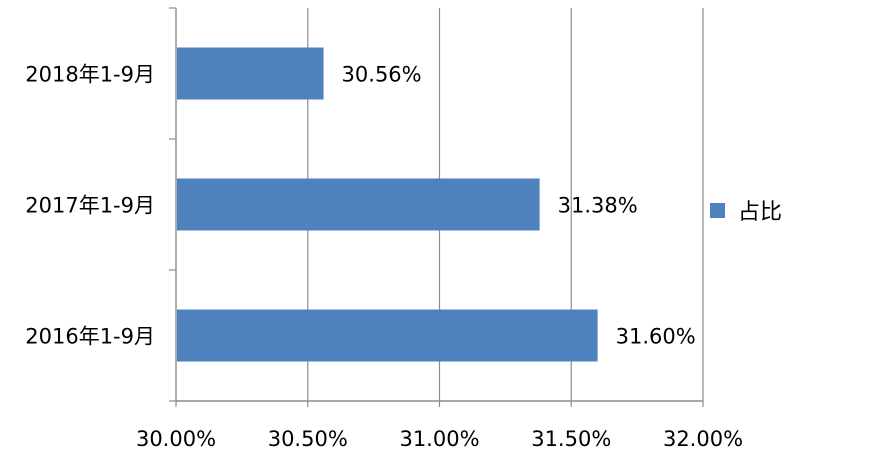 The width and height of the screenshot is (871, 455). I want to click on x-tick-label: 30.00%, so click(176, 439).